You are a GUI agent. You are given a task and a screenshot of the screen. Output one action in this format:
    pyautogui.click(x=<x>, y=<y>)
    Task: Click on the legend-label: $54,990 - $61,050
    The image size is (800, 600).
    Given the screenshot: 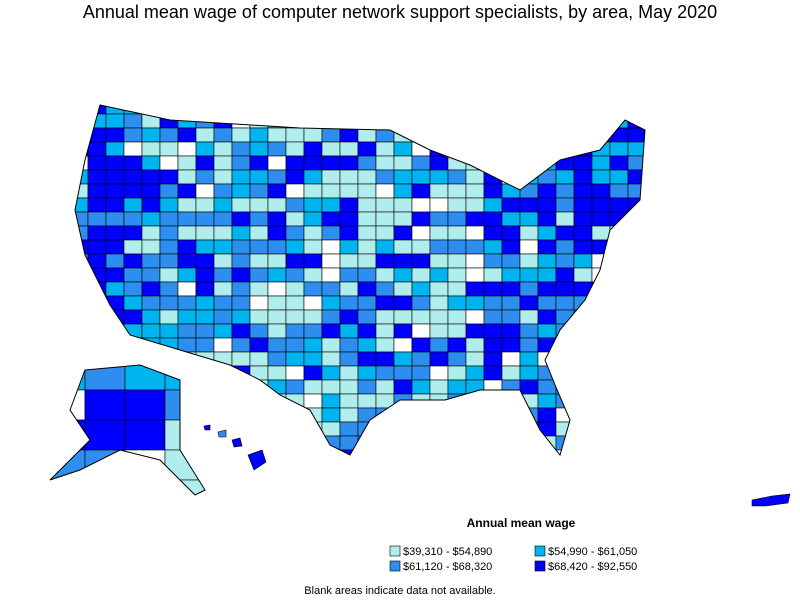 What is the action you would take?
    pyautogui.click(x=592, y=552)
    